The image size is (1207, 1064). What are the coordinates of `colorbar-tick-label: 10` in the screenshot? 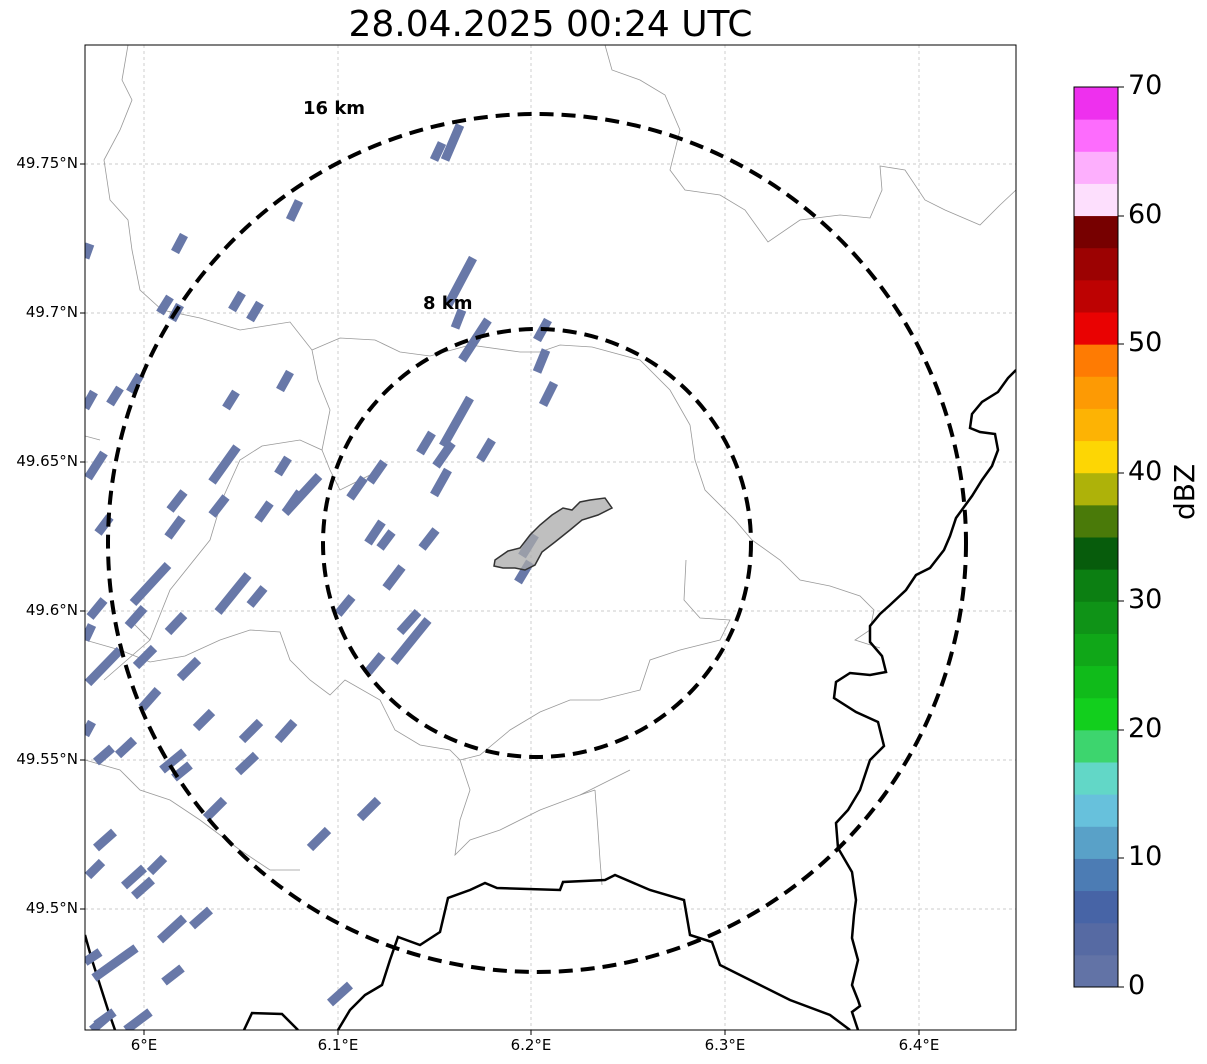 It's located at (1145, 856).